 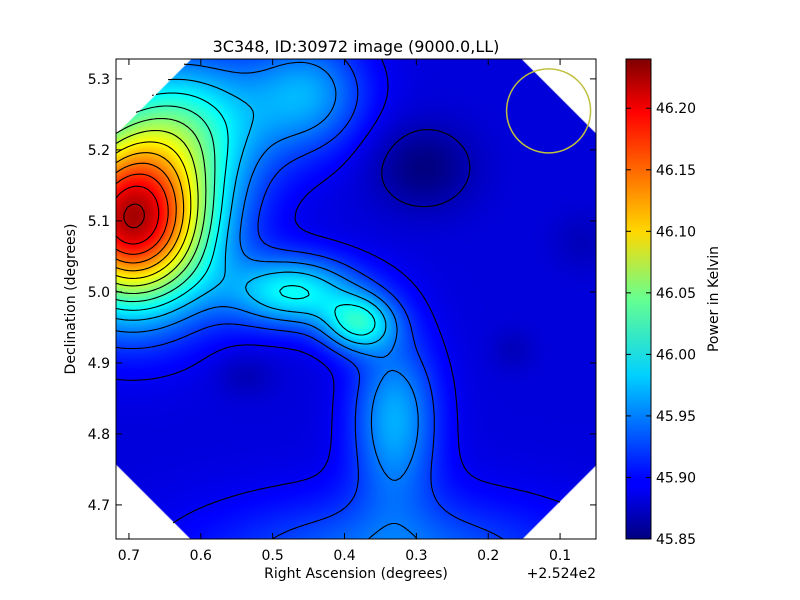 What do you see at coordinates (560, 556) in the screenshot?
I see `x-tick-label: 0.1` at bounding box center [560, 556].